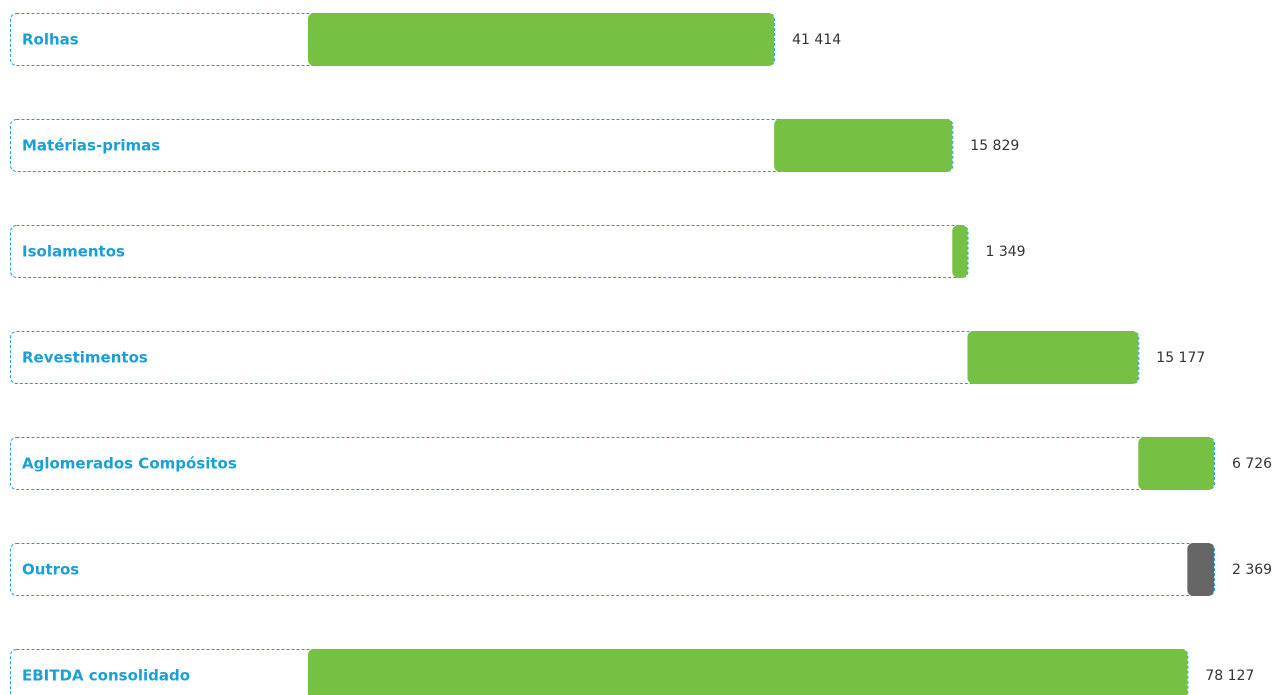 The height and width of the screenshot is (695, 1281). What do you see at coordinates (1252, 570) in the screenshot?
I see `value-label: 2 369` at bounding box center [1252, 570].